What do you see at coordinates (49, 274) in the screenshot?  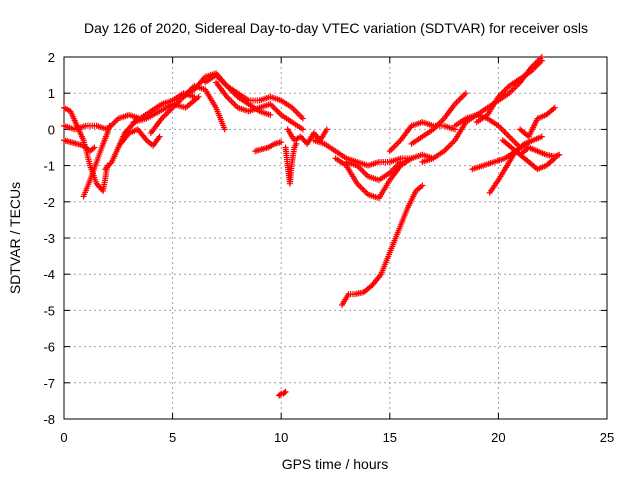 I see `y-tick-label: -4` at bounding box center [49, 274].